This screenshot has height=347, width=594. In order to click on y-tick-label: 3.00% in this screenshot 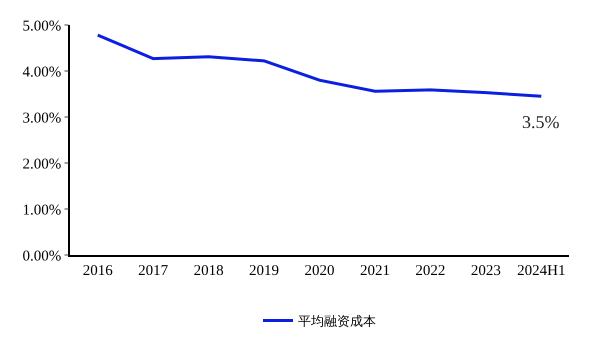, I will do `click(42, 118)`.